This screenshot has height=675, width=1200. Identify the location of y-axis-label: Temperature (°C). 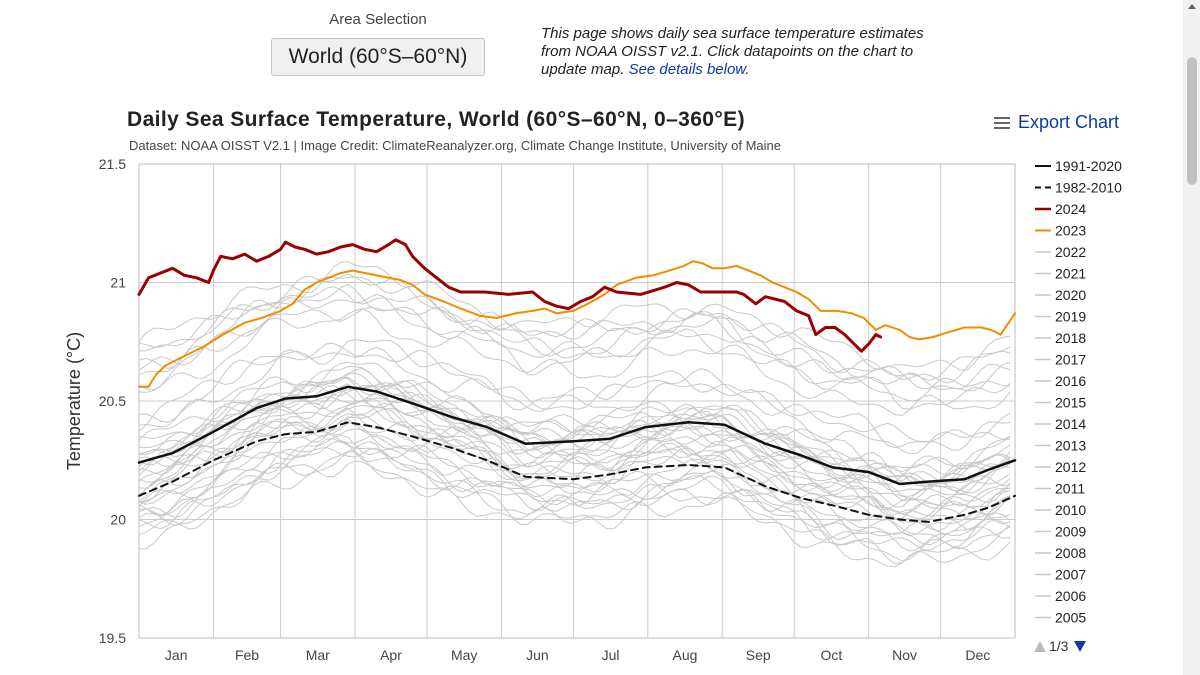
(74, 401).